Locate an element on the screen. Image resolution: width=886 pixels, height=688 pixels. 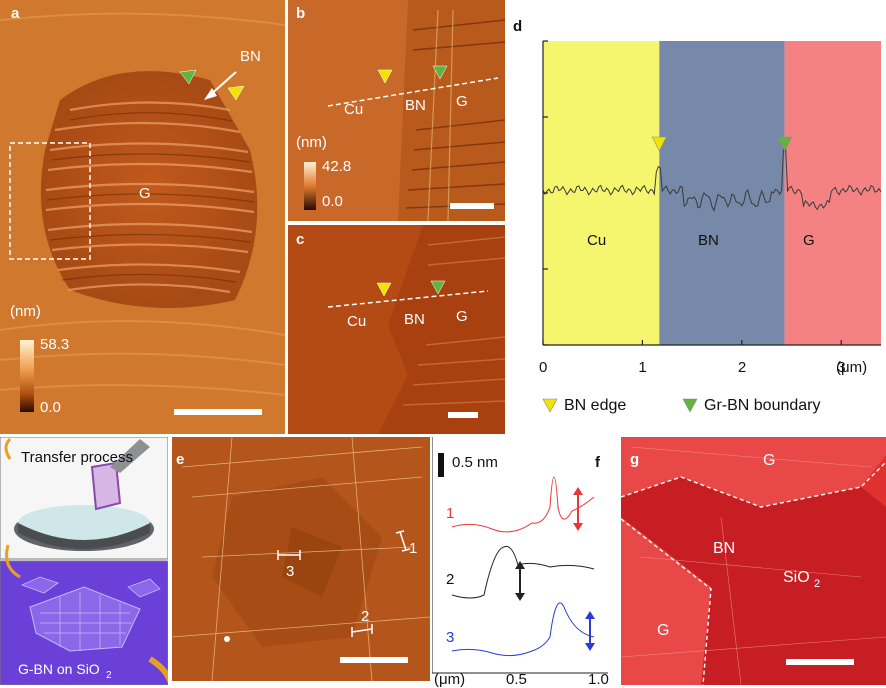
scale-bar-g is located at coordinates (820, 662).